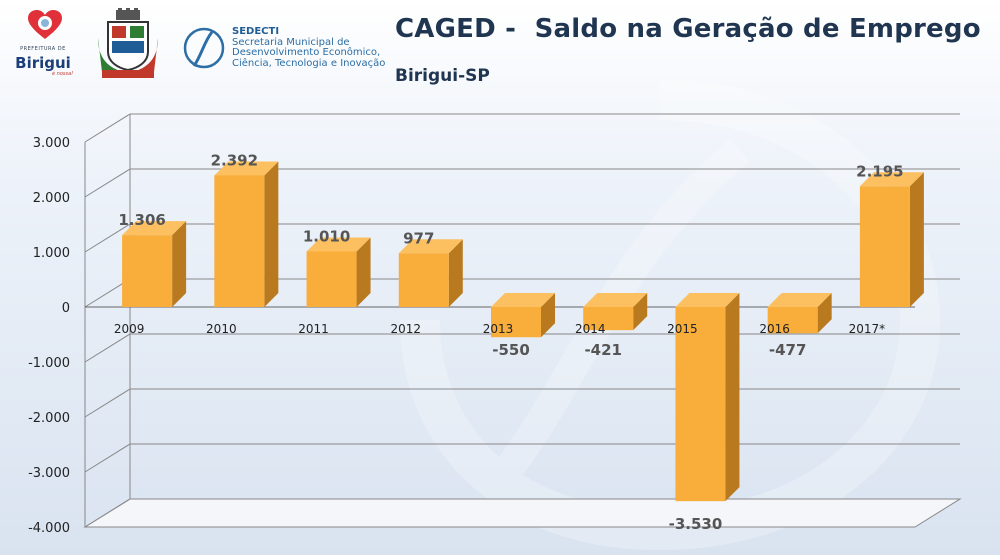 The height and width of the screenshot is (560, 1000). I want to click on y-tick-label: -2.000, so click(49, 418).